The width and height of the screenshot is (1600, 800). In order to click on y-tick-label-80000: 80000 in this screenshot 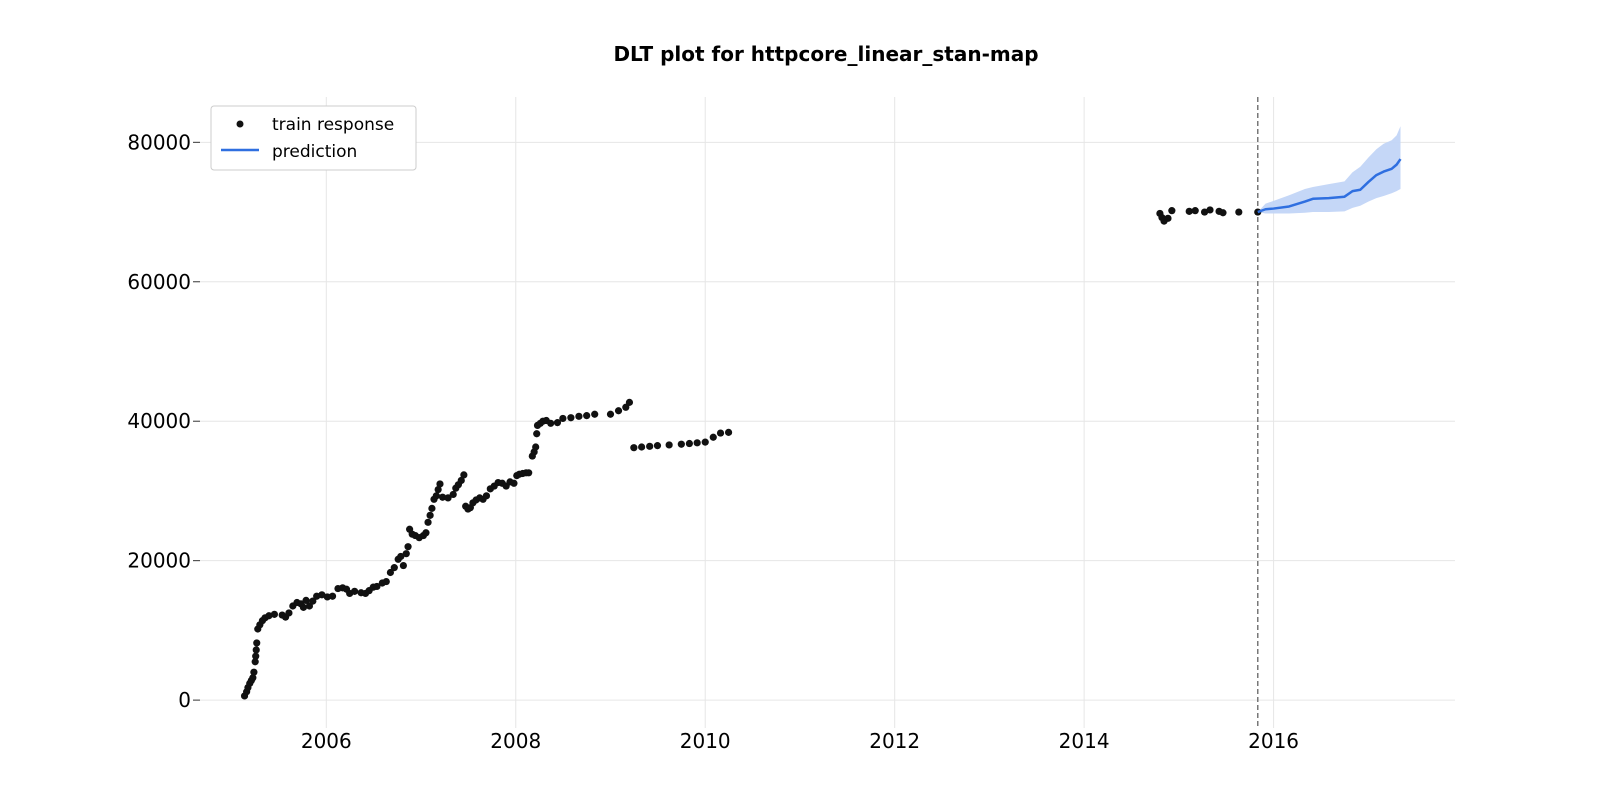, I will do `click(159, 142)`.